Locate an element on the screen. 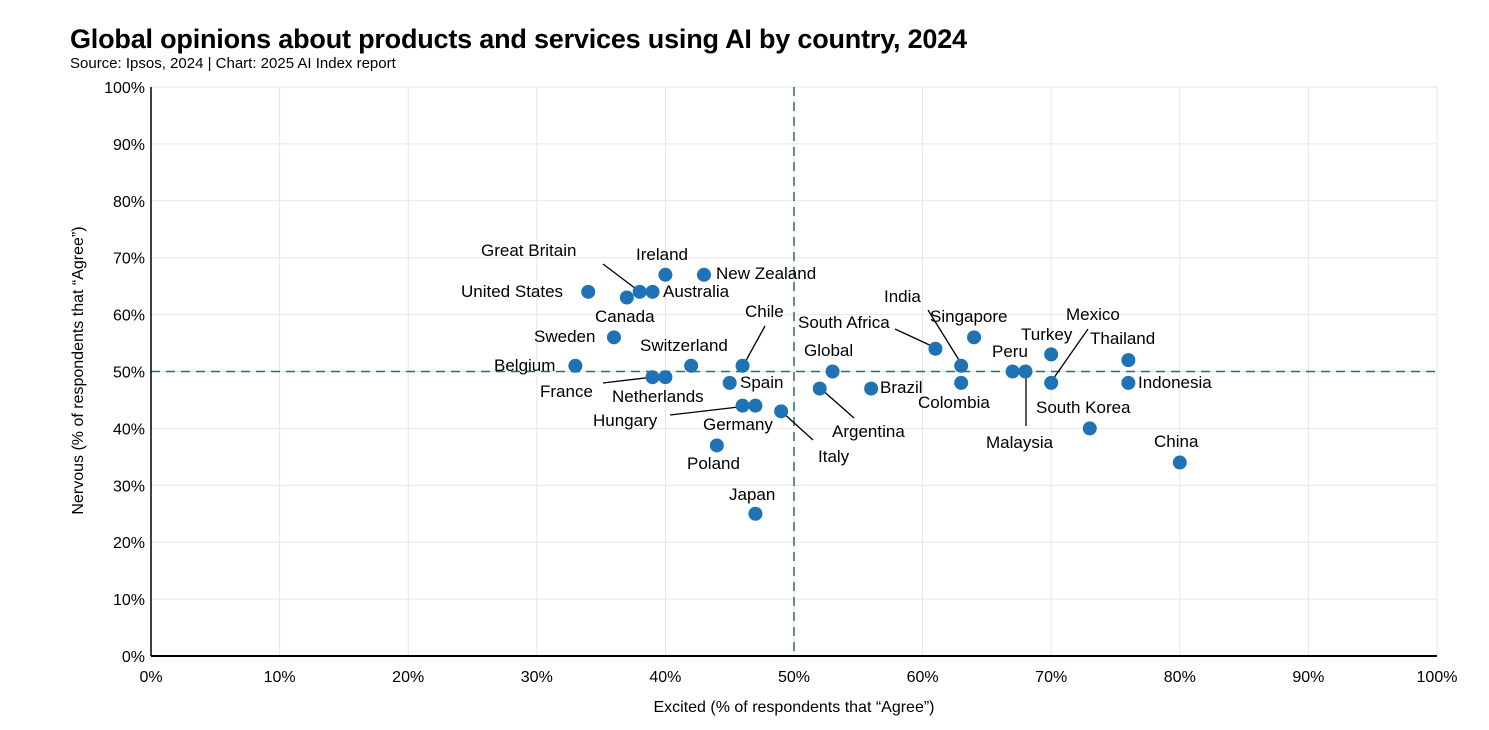  x-tick-label: 60% is located at coordinates (923, 677).